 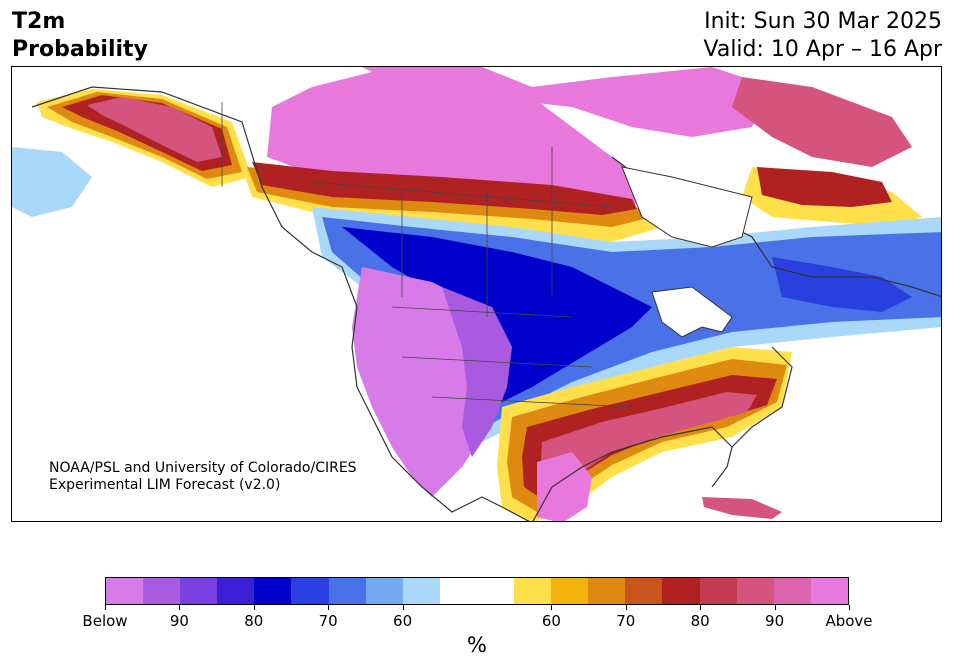 I want to click on hudson-bay, so click(x=687, y=207).